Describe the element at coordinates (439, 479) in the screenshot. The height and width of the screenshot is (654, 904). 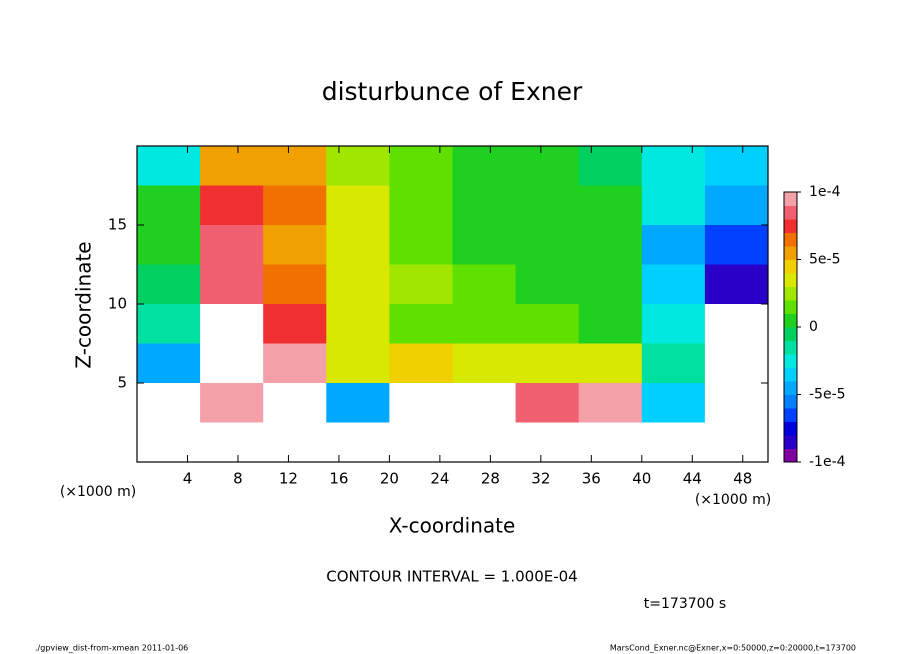
I see `x-tick-label: 24` at that location.